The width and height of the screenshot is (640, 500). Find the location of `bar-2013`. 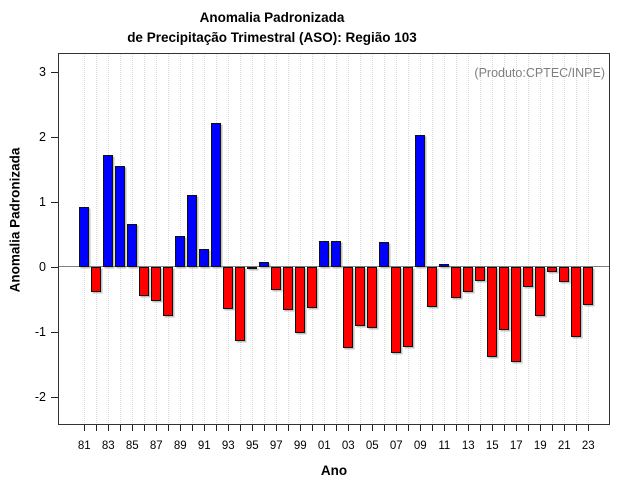

bar-2013 is located at coordinates (468, 279).